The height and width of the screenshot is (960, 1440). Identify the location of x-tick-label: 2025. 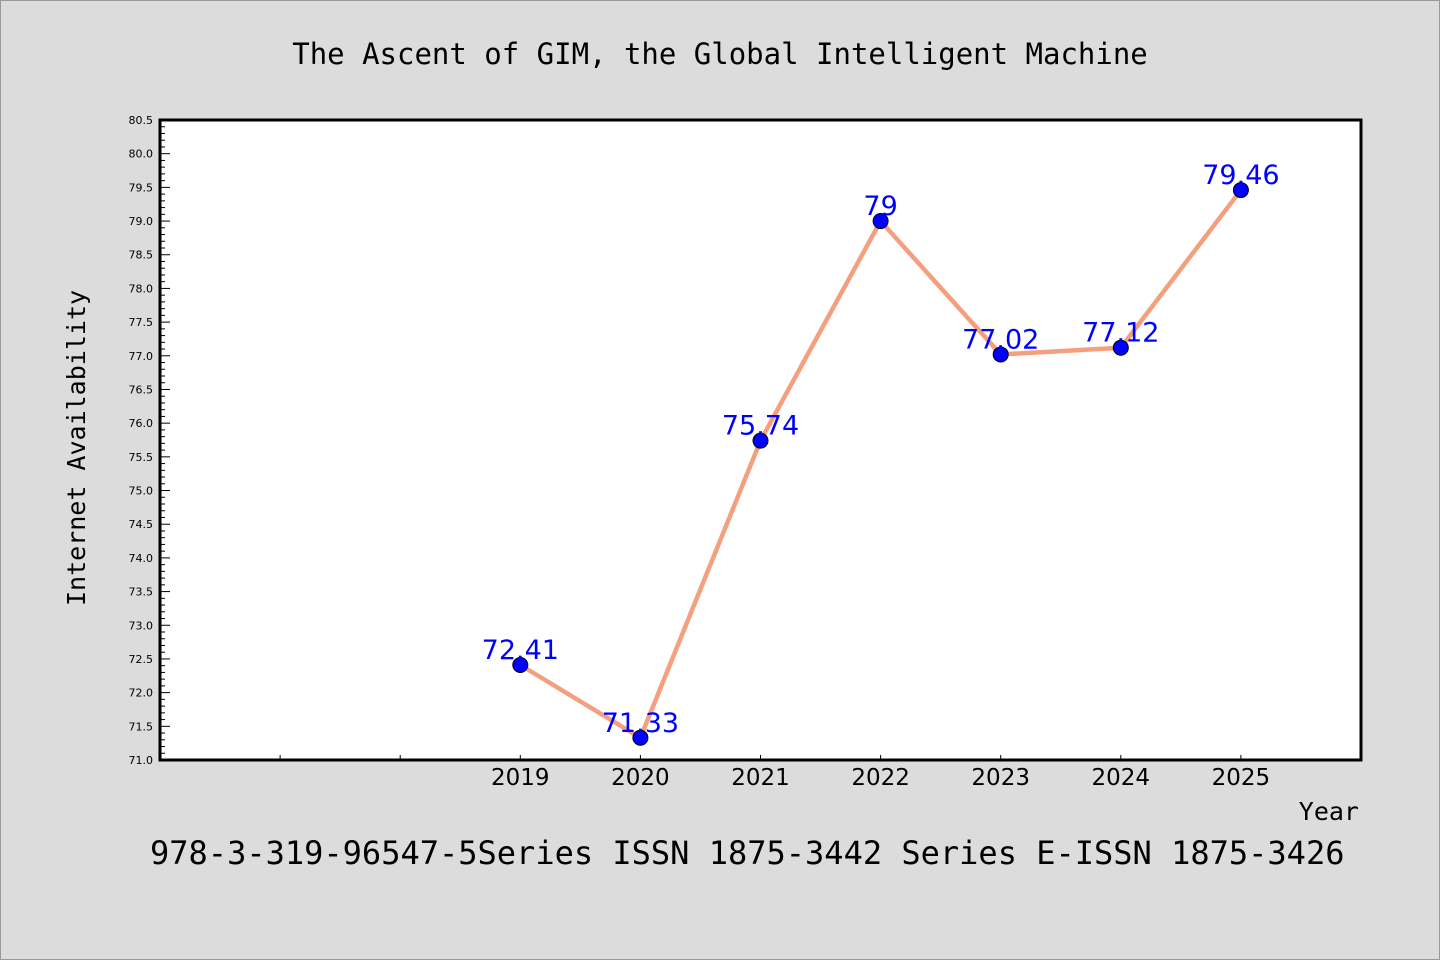
(1241, 778).